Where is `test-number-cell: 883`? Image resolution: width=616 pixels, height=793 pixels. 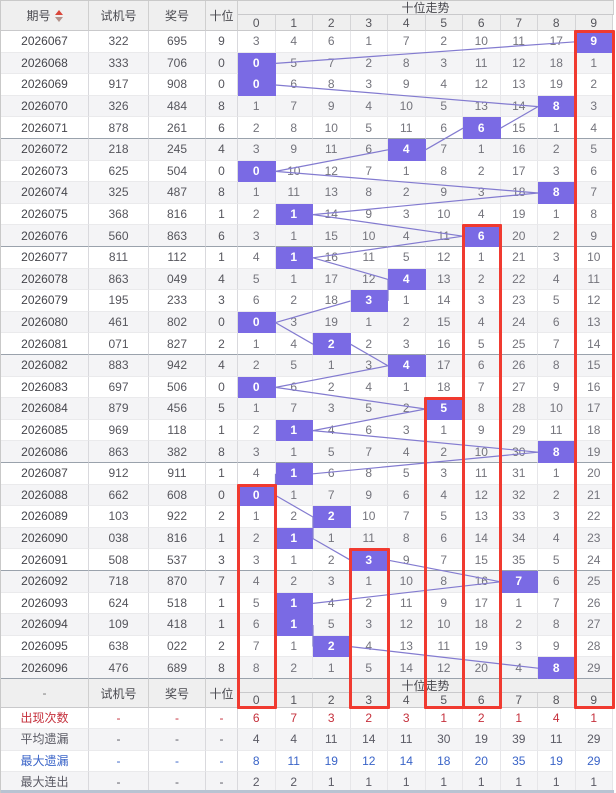 test-number-cell: 883 is located at coordinates (119, 366).